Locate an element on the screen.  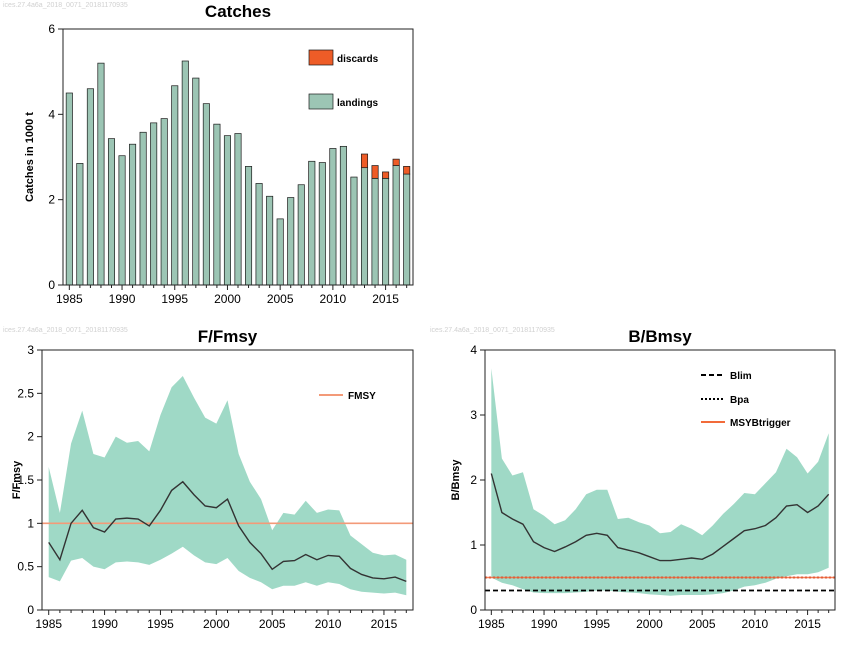
catches-xtick-label-2000: 2000 is located at coordinates (227, 299).